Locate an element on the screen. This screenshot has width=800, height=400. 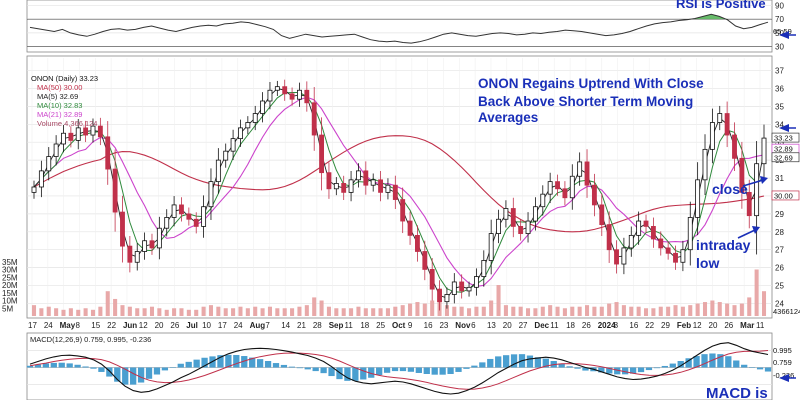
macd-line is located at coordinates (399, 368).